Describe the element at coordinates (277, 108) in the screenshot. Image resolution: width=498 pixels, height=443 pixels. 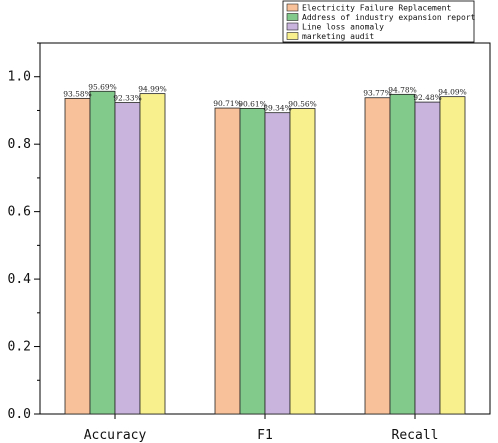
I see `data-label: 89.34%` at that location.